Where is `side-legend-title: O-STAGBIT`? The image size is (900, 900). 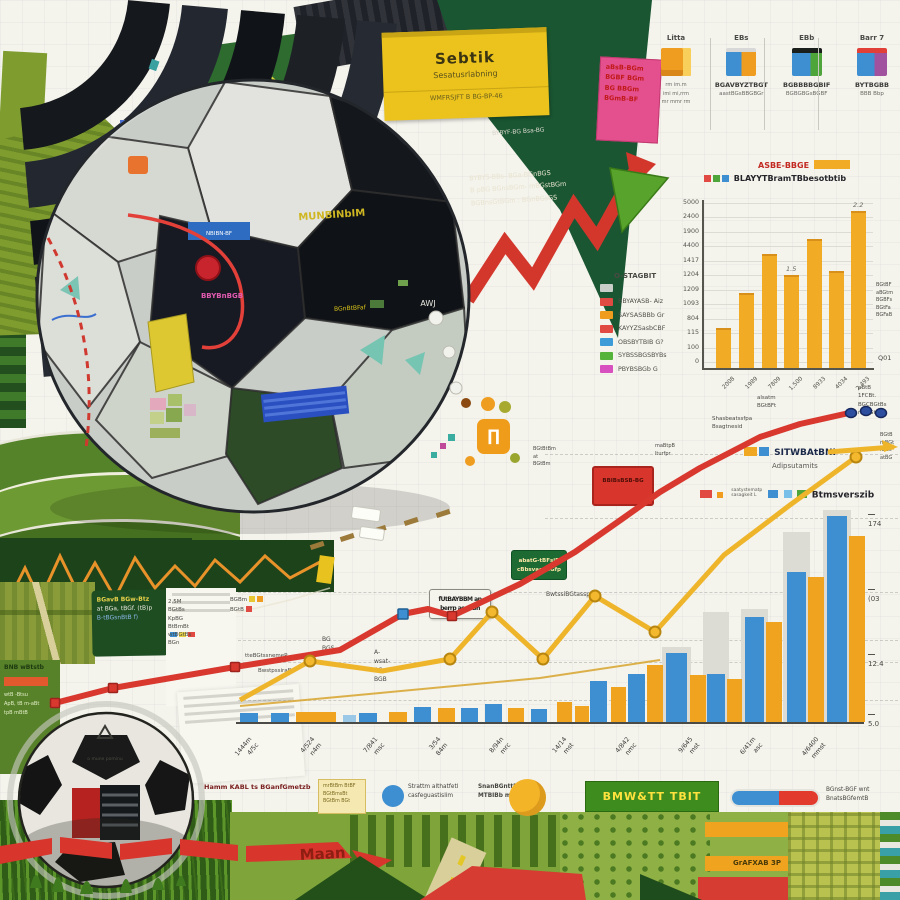 side-legend-title: O-STAGBIT is located at coordinates (635, 276).